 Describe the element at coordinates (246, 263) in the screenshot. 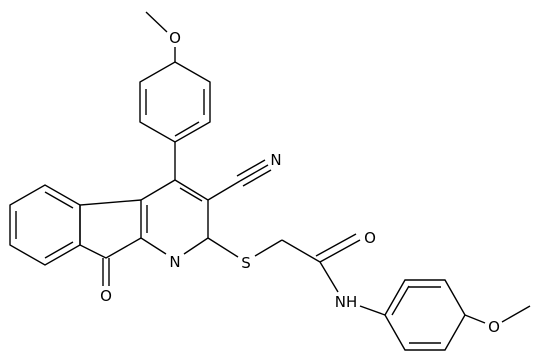

I see `atom-label: S` at that location.